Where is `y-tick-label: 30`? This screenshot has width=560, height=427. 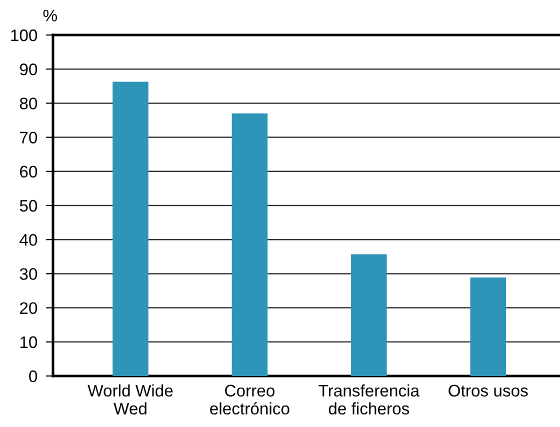
y-tick-label: 30 is located at coordinates (29, 274).